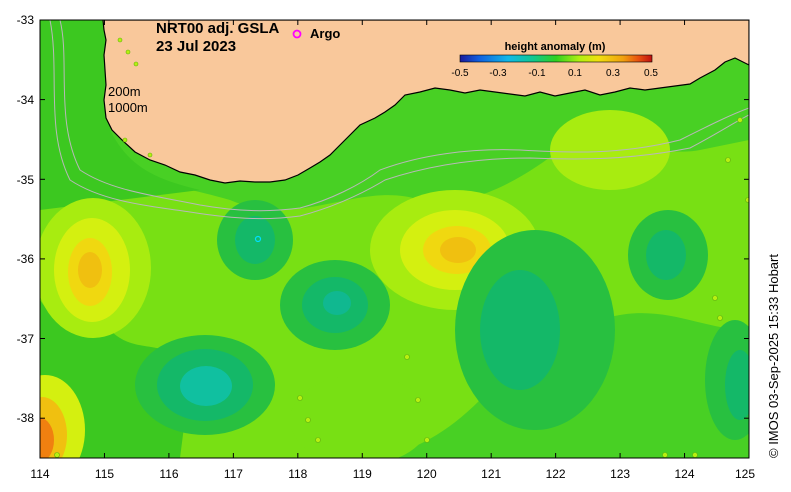 Image resolution: width=791 pixels, height=492 pixels. Describe the element at coordinates (124, 91) in the screenshot. I see `isobath-label-200m: 200m` at that location.